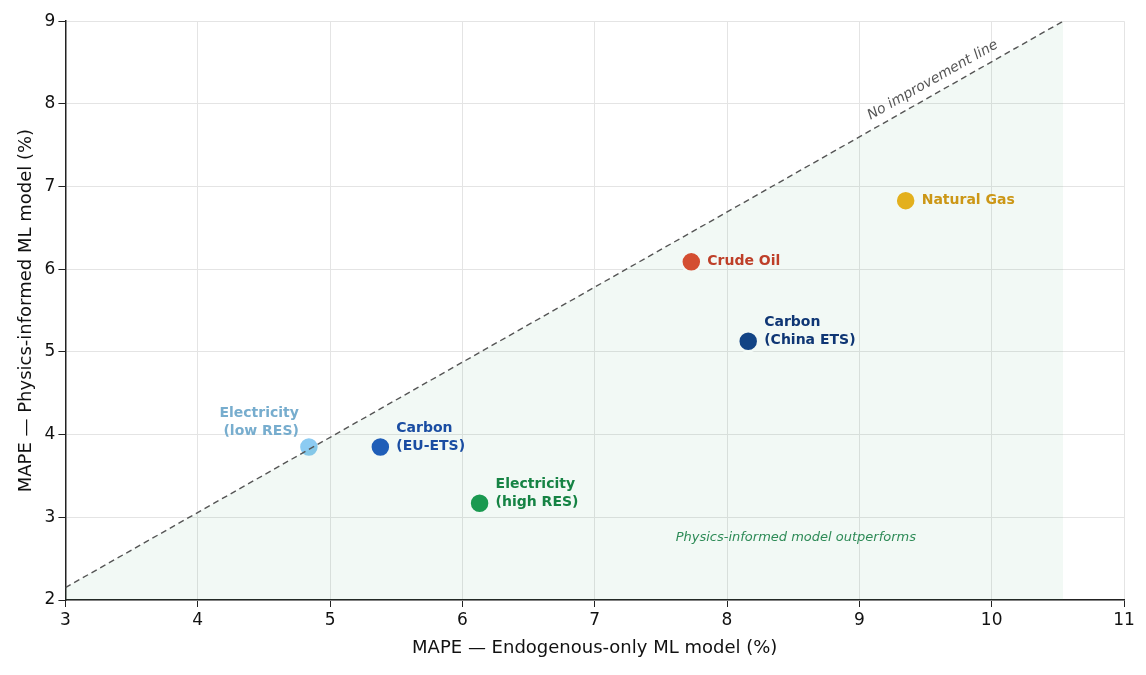 This screenshot has width=1146, height=675. Describe the element at coordinates (50, 515) in the screenshot. I see `y-tick-label: 3` at that location.